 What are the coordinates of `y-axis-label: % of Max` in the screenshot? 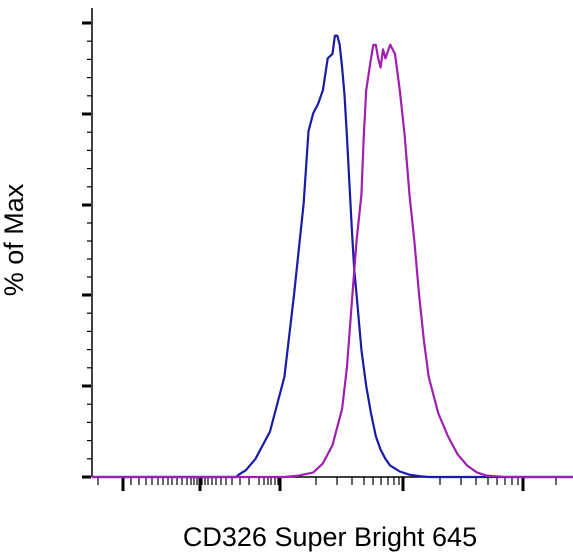 It's located at (14, 239).